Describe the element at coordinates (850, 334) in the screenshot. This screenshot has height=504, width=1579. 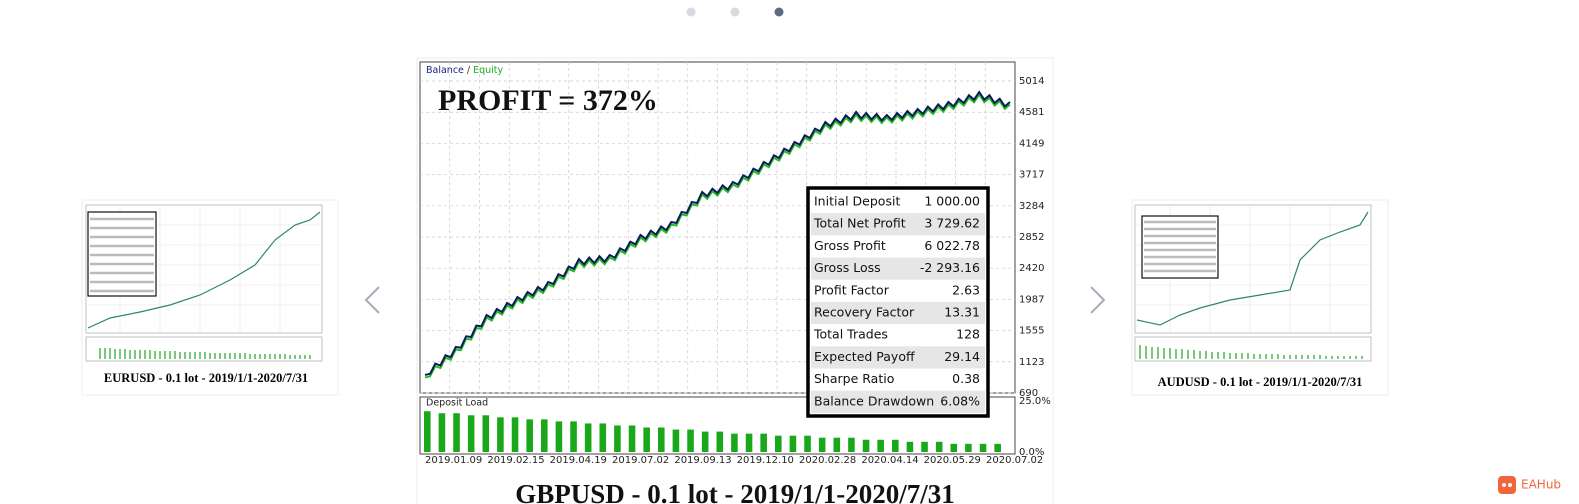
I see `stat-label: Total Trades` at that location.